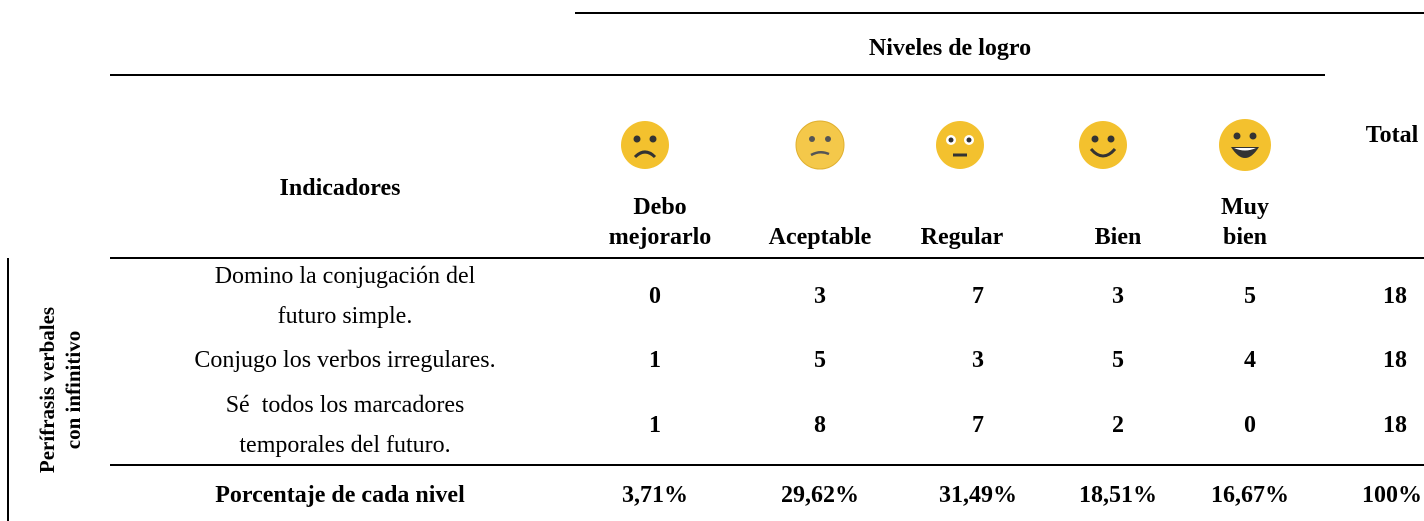  What do you see at coordinates (340, 495) in the screenshot?
I see `footer-label: Porcentaje de cada nivel` at bounding box center [340, 495].